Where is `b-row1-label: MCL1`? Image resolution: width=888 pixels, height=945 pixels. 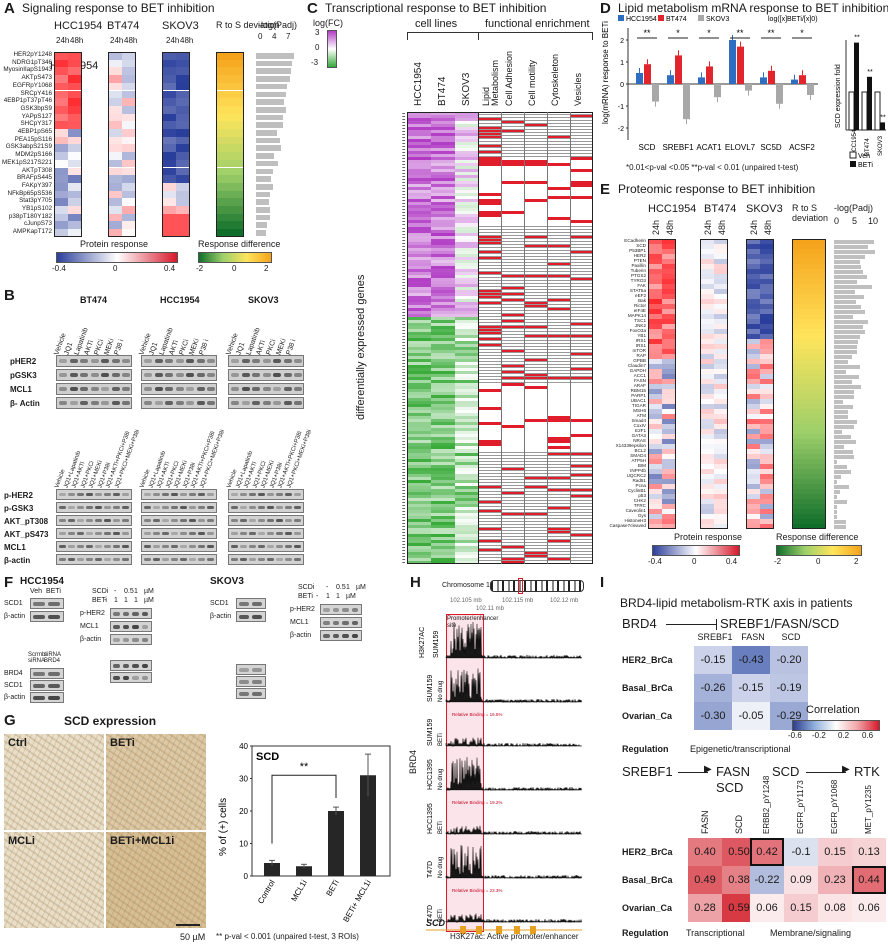 b-row1-label: MCL1 is located at coordinates (21, 389).